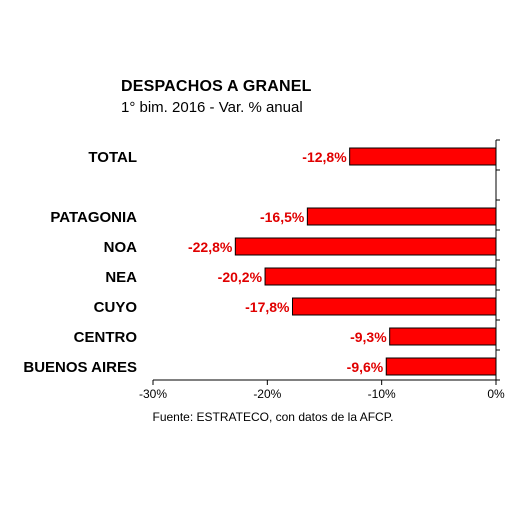  What do you see at coordinates (240, 277) in the screenshot?
I see `data-label: -20,2%` at bounding box center [240, 277].